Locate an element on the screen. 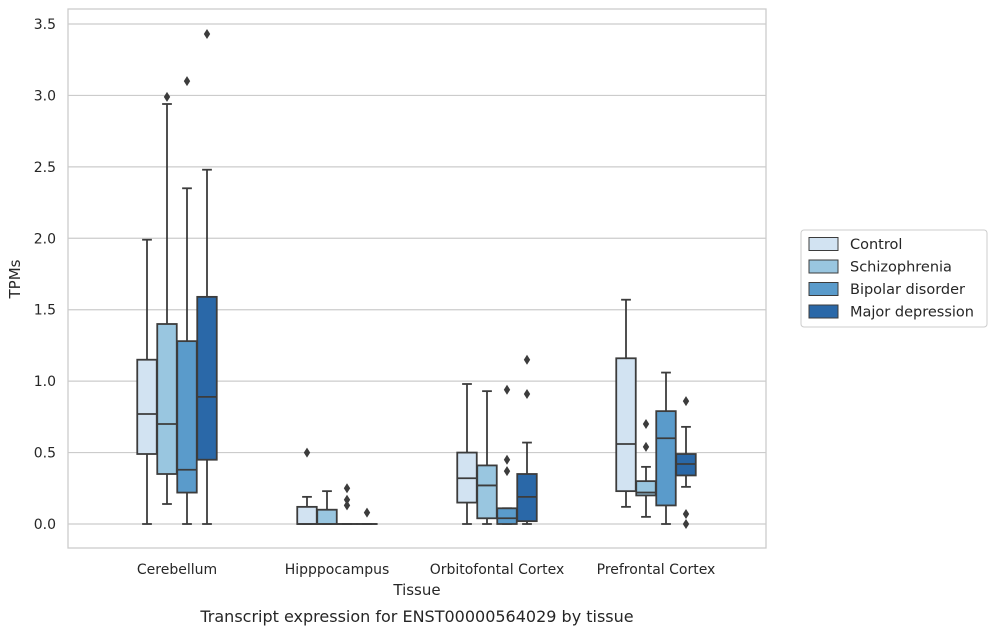  x-tick-label: Prefrontal Cortex is located at coordinates (656, 570).